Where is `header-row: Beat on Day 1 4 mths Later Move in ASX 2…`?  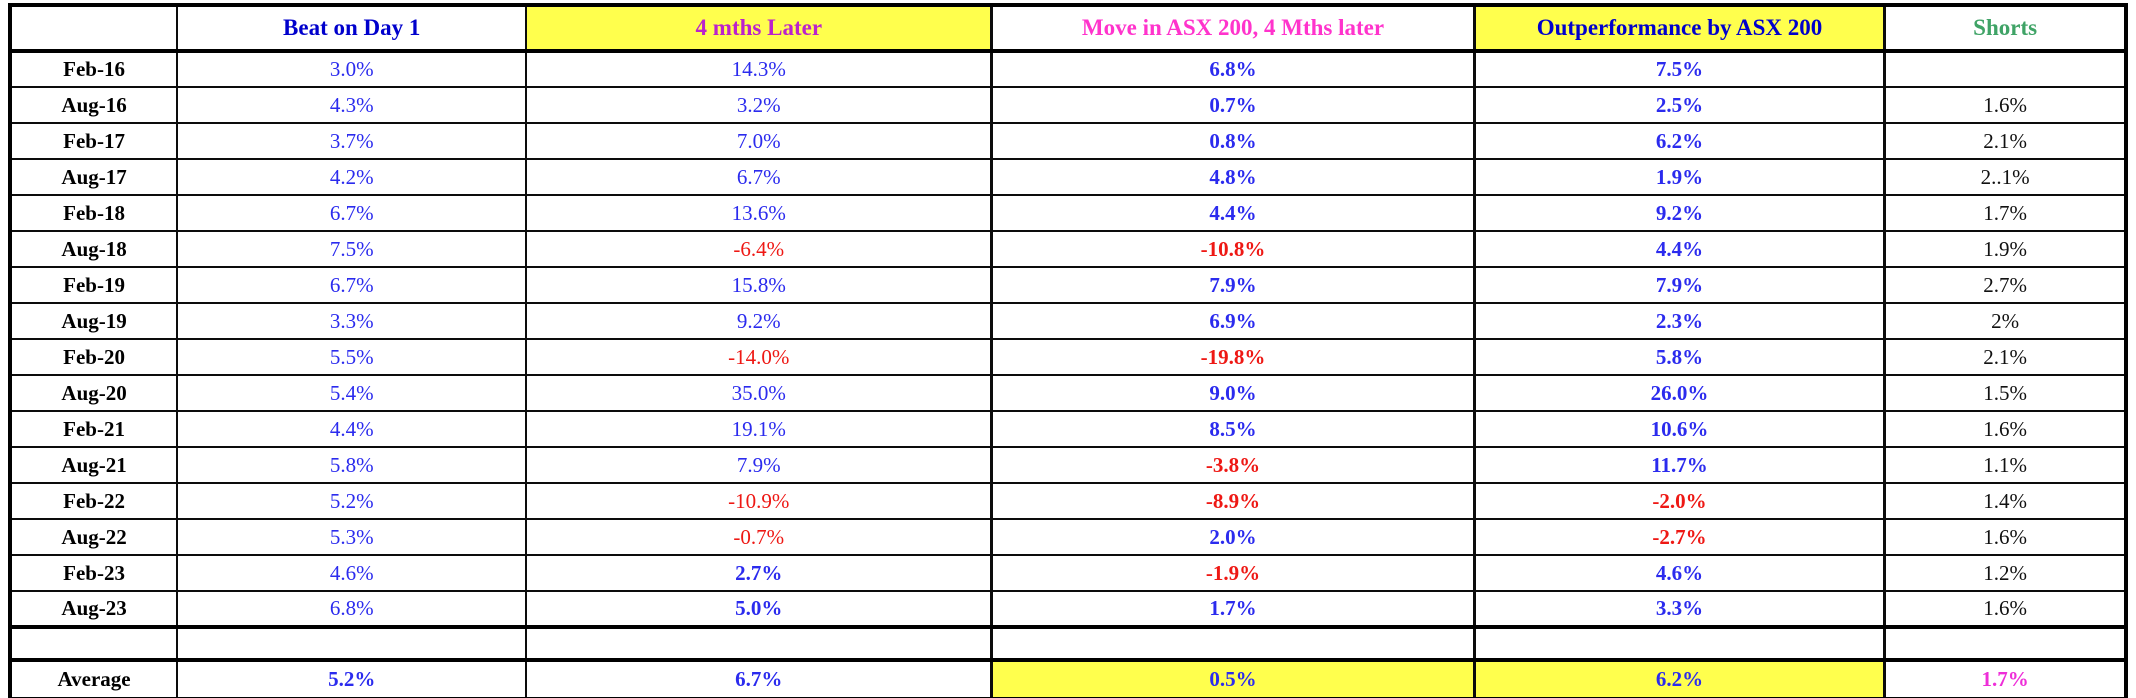 header-row: Beat on Day 1 4 mths Later Move in ASX 2… is located at coordinates (1068, 28).